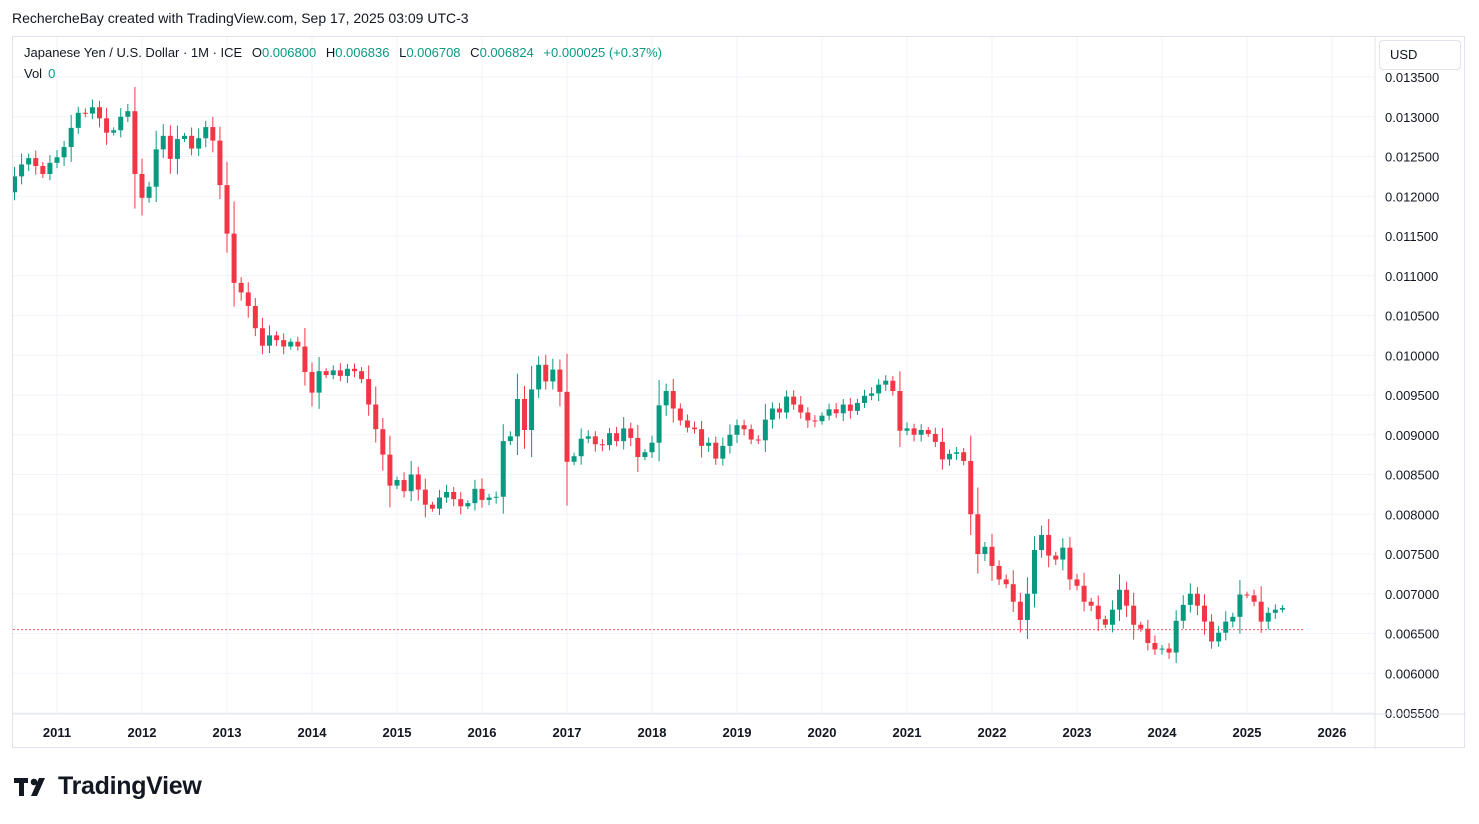  What do you see at coordinates (33, 73) in the screenshot?
I see `volume-label: Vol` at bounding box center [33, 73].